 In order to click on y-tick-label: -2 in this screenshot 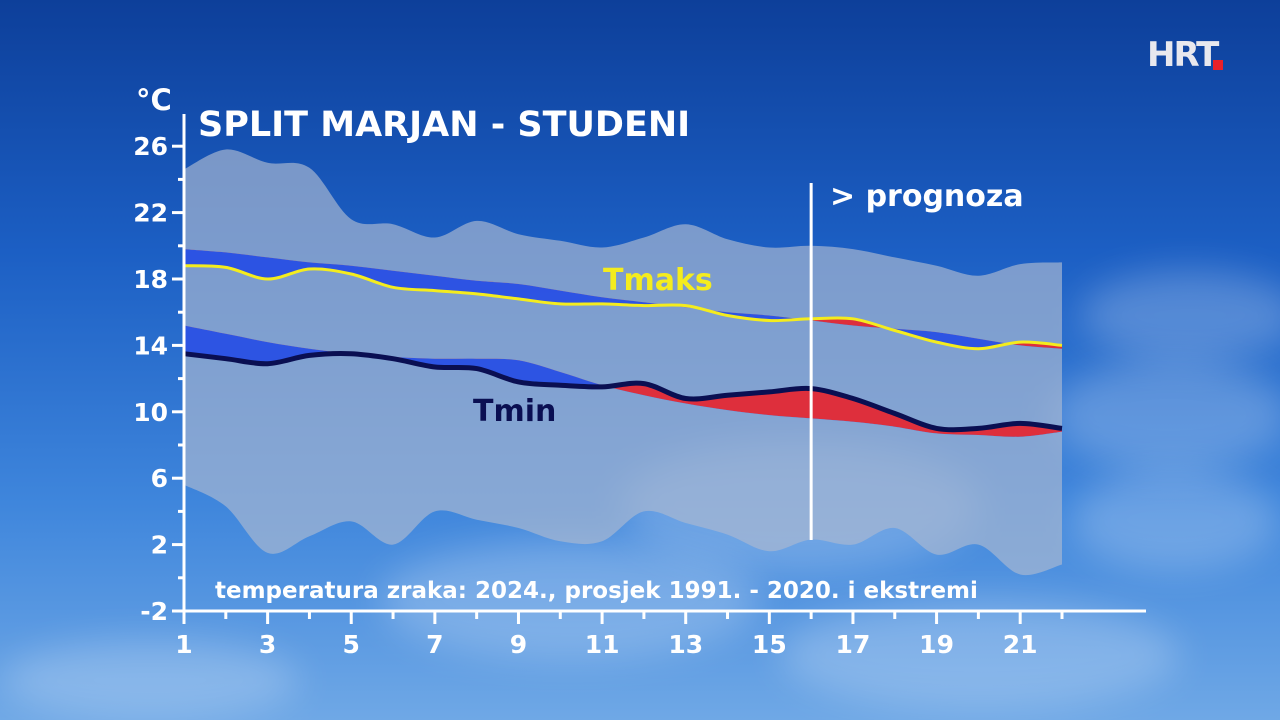, I will do `click(154, 611)`.